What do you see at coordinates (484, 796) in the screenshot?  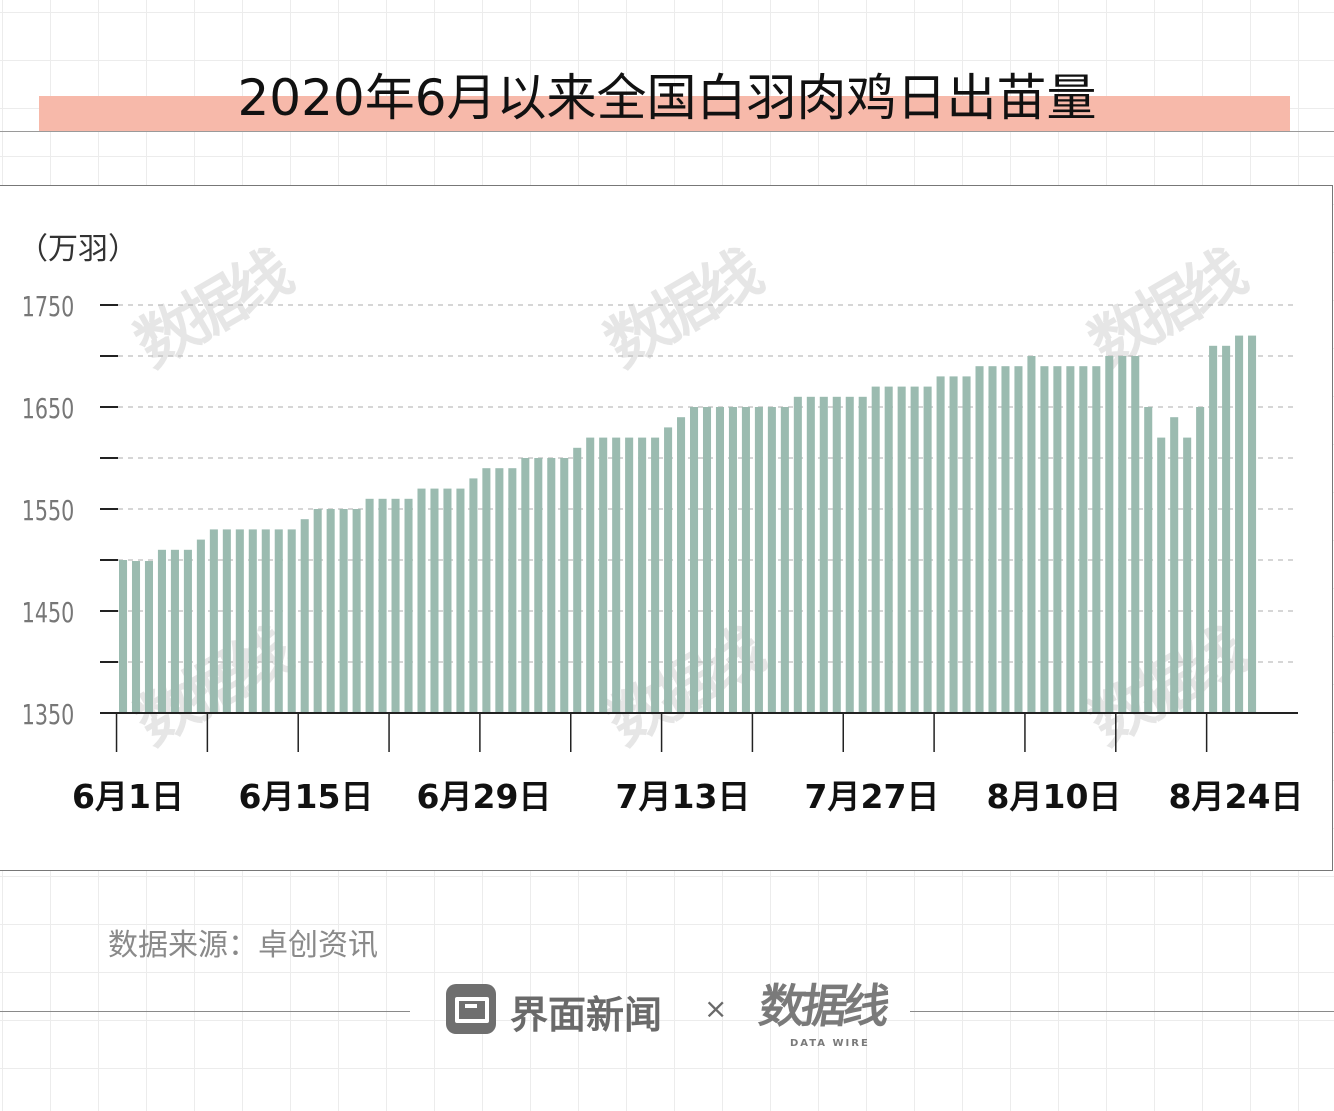 I see `x-tick-label: 6月29日` at bounding box center [484, 796].